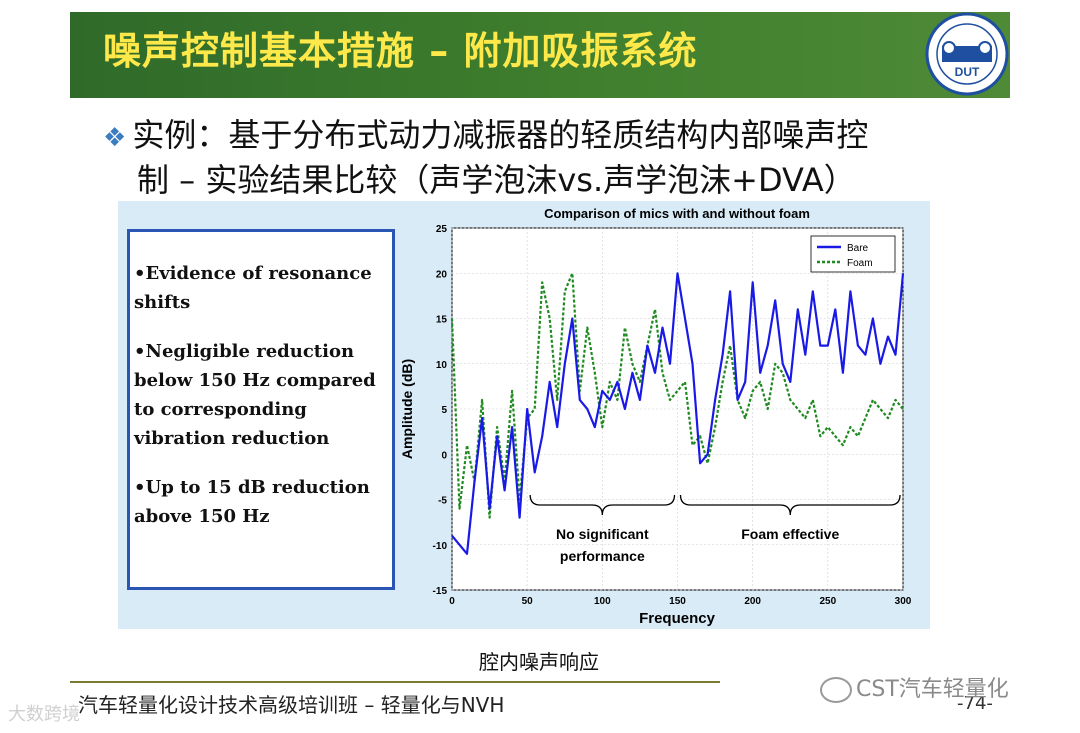 This screenshot has width=1080, height=733. Describe the element at coordinates (677, 618) in the screenshot. I see `x-axis-label: Frequency` at that location.